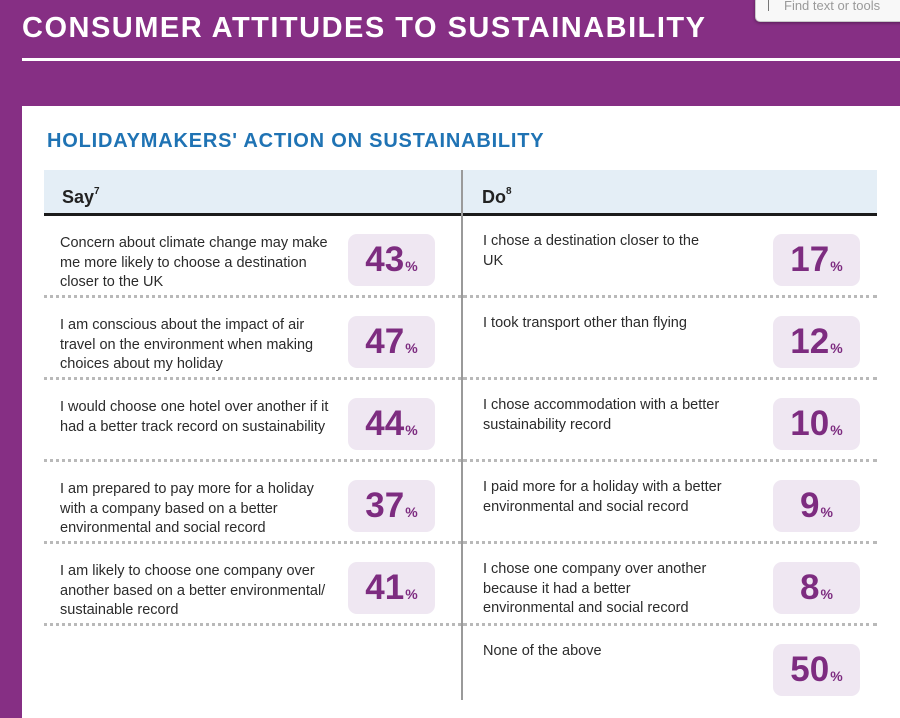 The width and height of the screenshot is (900, 718). Describe the element at coordinates (810, 423) in the screenshot. I see `do-percentage-value: 10` at that location.